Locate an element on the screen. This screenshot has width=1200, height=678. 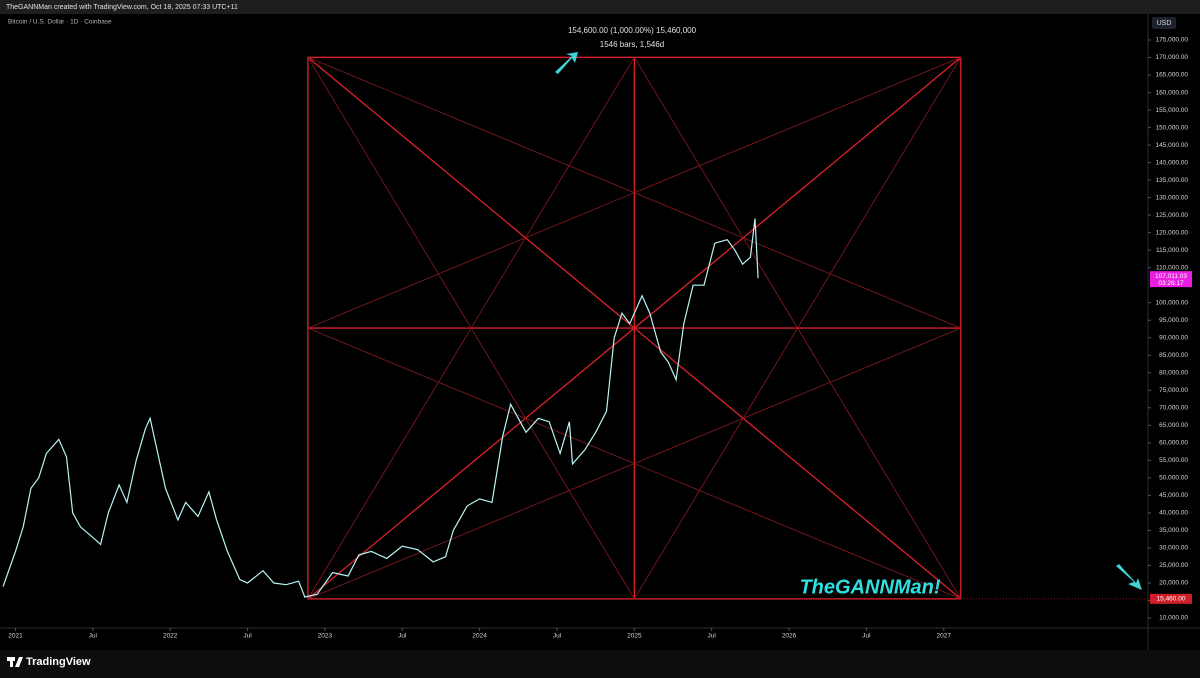
y-tick-label: 25,000.00 is located at coordinates (1173, 565).